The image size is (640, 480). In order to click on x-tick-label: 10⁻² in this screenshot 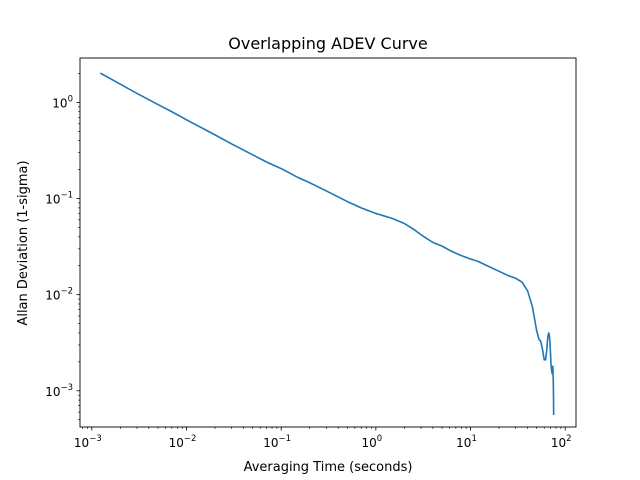, I will do `click(183, 442)`.